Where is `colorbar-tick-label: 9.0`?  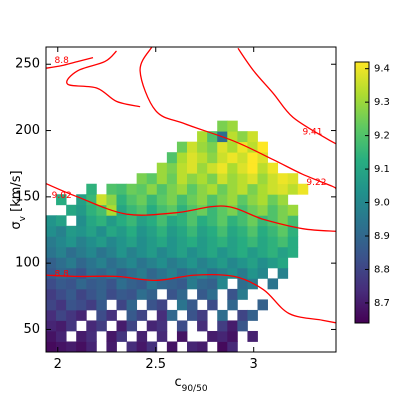
colorbar-tick-label: 9.0 is located at coordinates (382, 203).